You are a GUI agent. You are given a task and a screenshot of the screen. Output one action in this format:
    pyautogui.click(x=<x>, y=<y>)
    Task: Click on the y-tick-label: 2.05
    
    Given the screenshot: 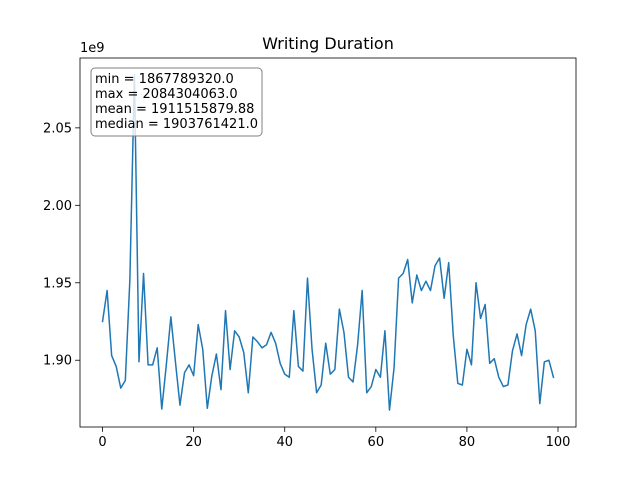 What is the action you would take?
    pyautogui.click(x=57, y=128)
    